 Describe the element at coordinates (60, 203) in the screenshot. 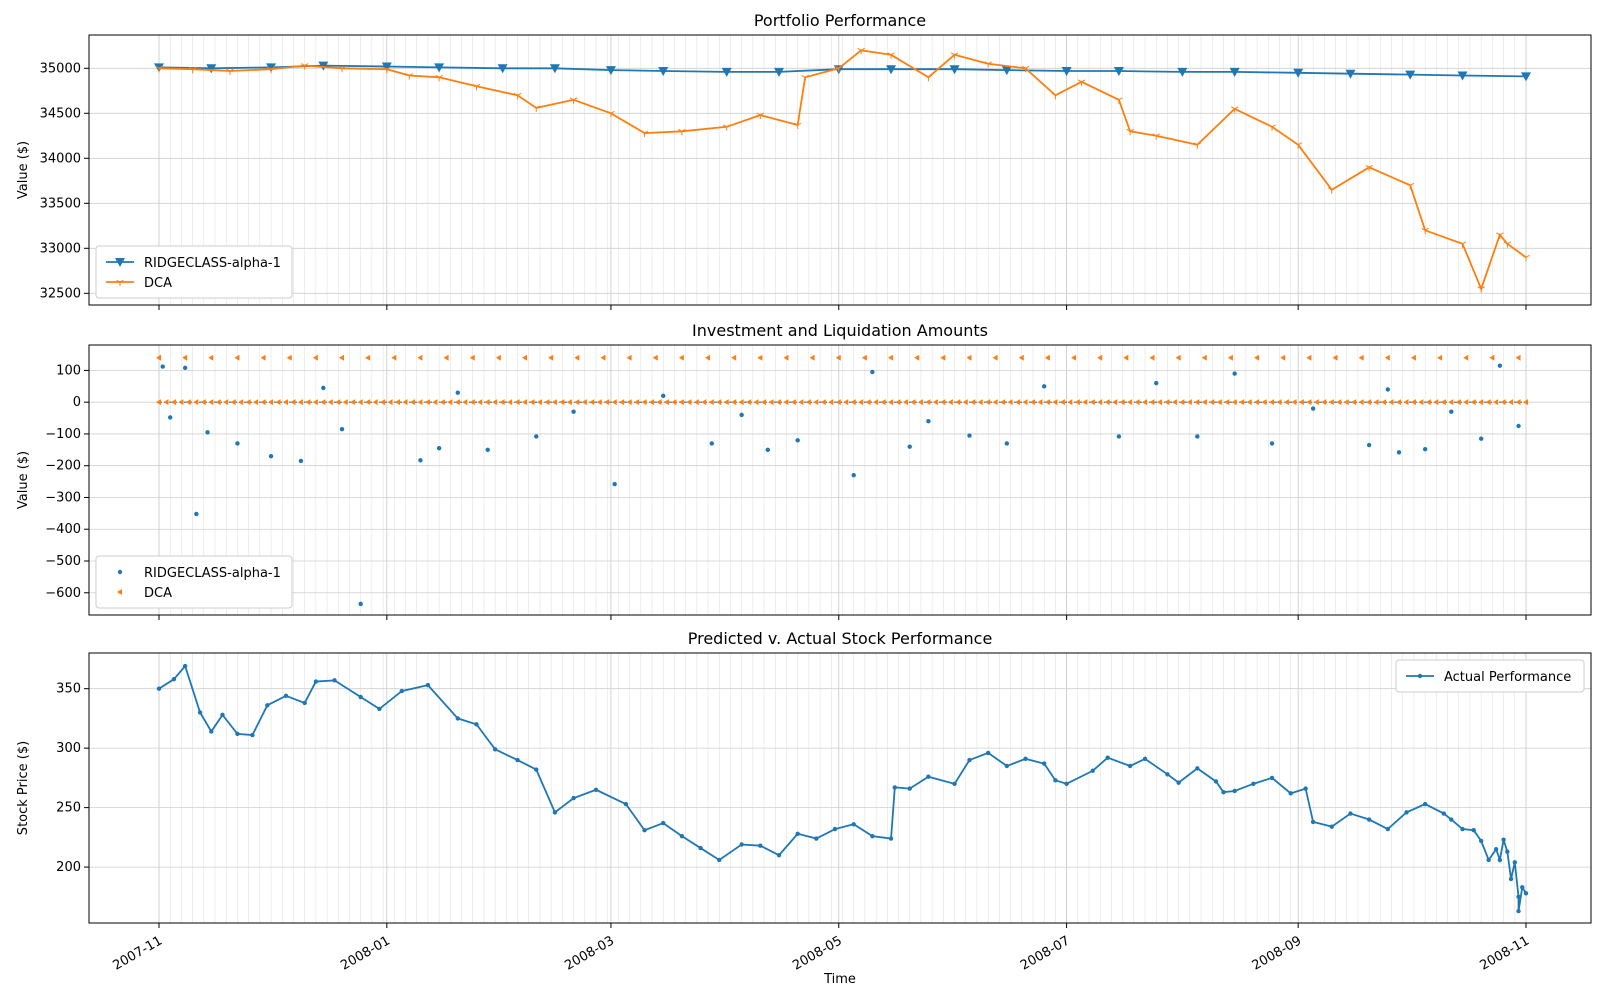

I see `y-tick-label: 33500` at that location.